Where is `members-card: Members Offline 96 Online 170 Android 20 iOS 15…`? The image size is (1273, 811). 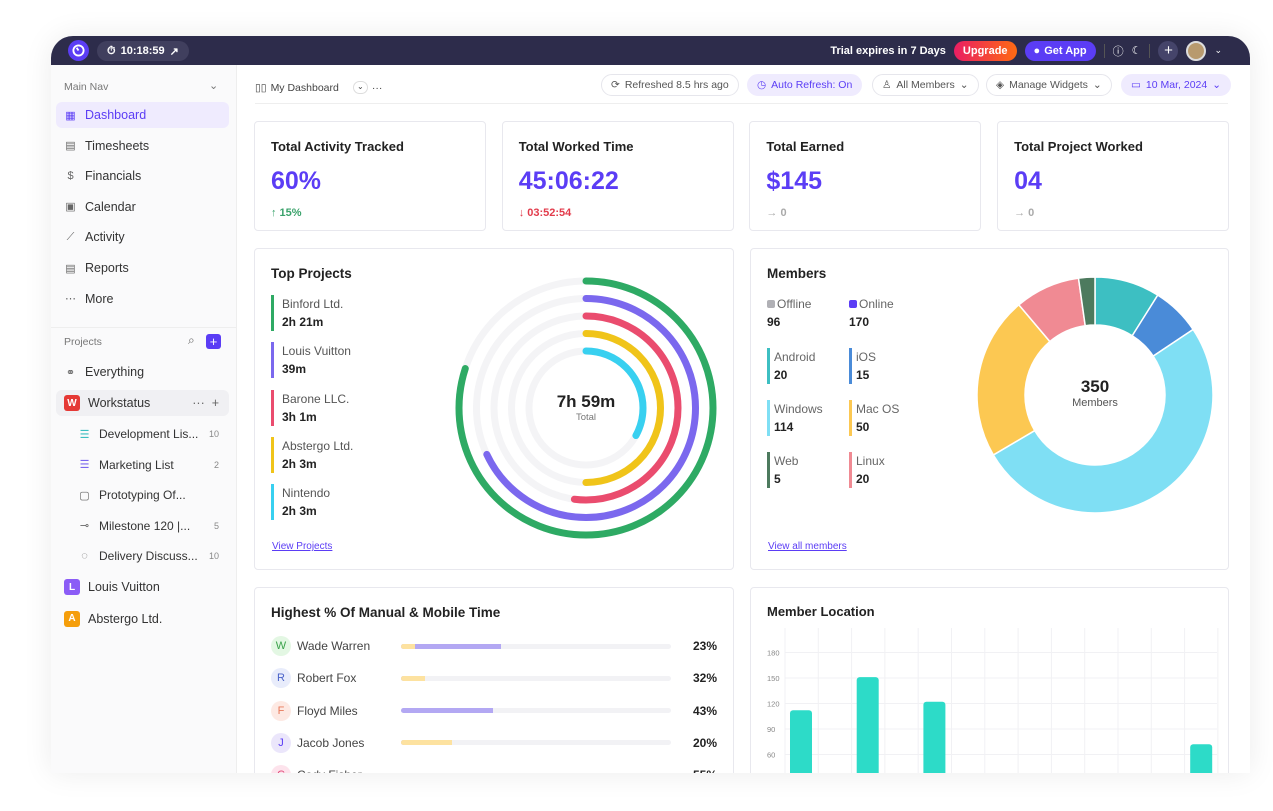
members-card: Members Offline 96 Online 170 Android 20 iOS 15… is located at coordinates (989, 409).